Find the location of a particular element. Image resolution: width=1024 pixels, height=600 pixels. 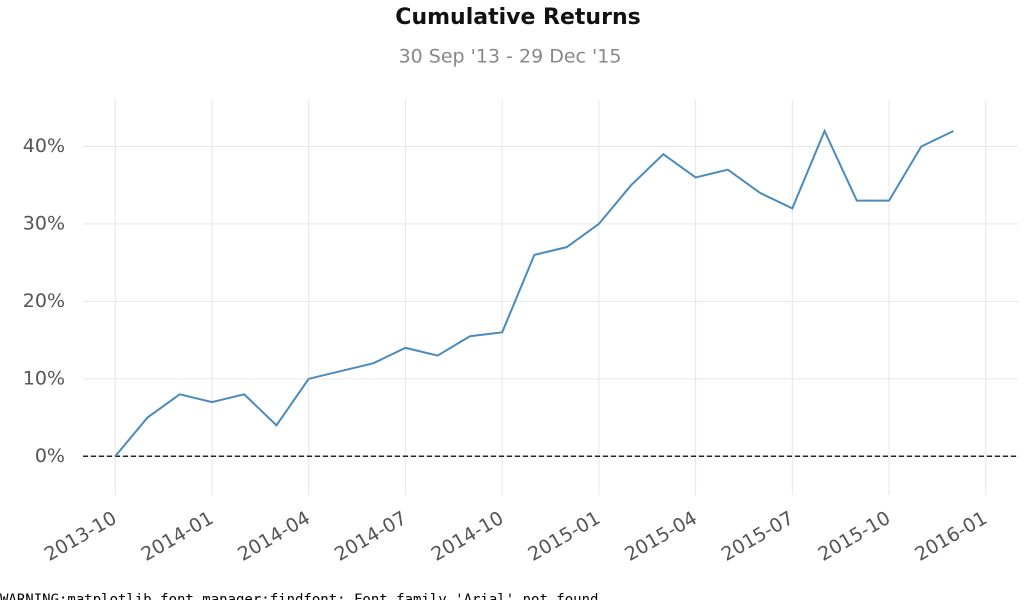

x-tick-label: 2015-10 is located at coordinates (855, 536).